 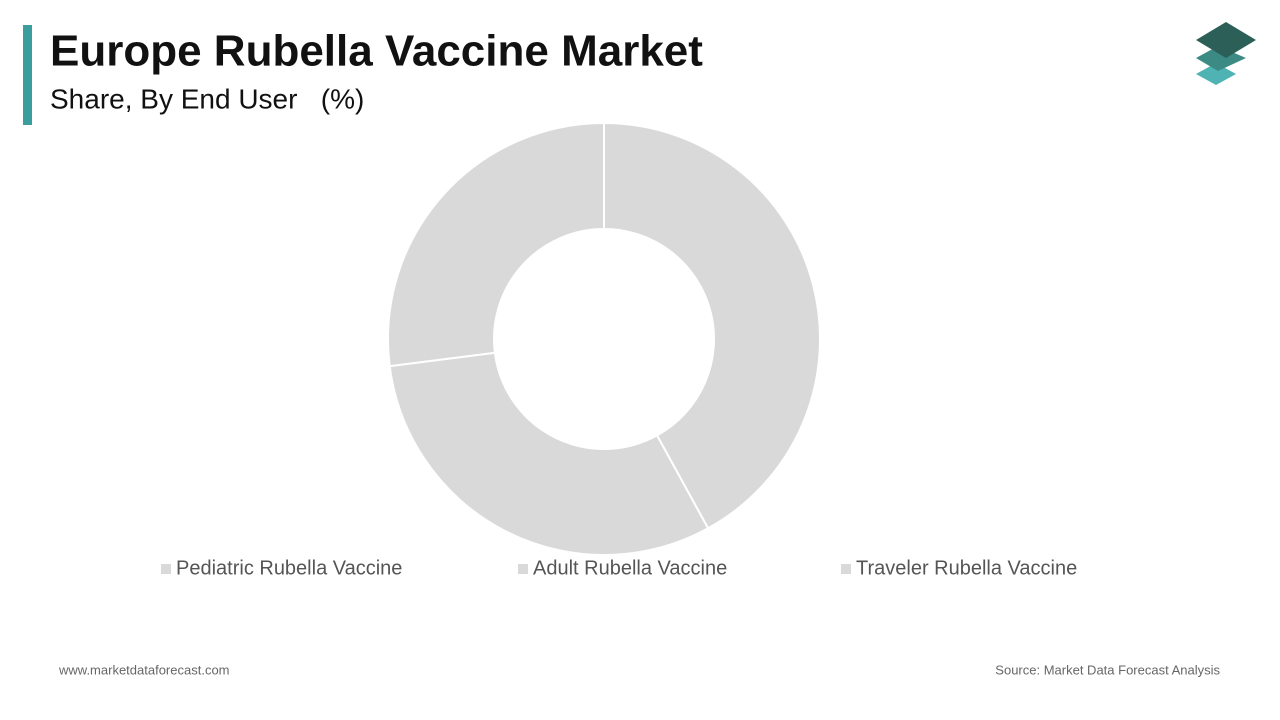 I want to click on logo, so click(x=1226, y=53).